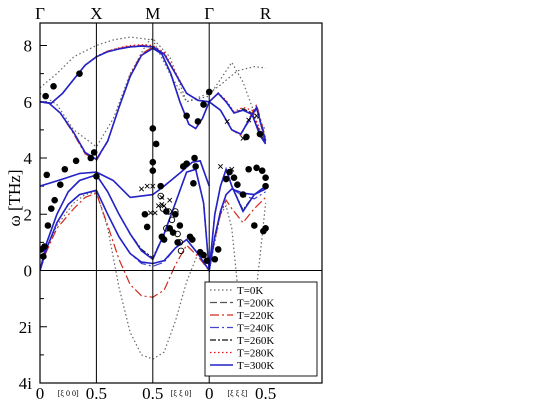 Image resolution: width=539 pixels, height=417 pixels. I want to click on legend-label: T=200K, so click(255, 304).